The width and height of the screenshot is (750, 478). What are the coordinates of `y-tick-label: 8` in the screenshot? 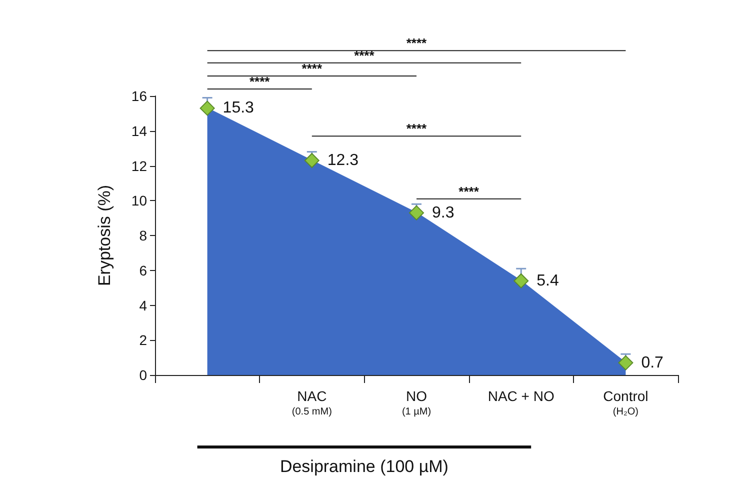 It's located at (143, 236).